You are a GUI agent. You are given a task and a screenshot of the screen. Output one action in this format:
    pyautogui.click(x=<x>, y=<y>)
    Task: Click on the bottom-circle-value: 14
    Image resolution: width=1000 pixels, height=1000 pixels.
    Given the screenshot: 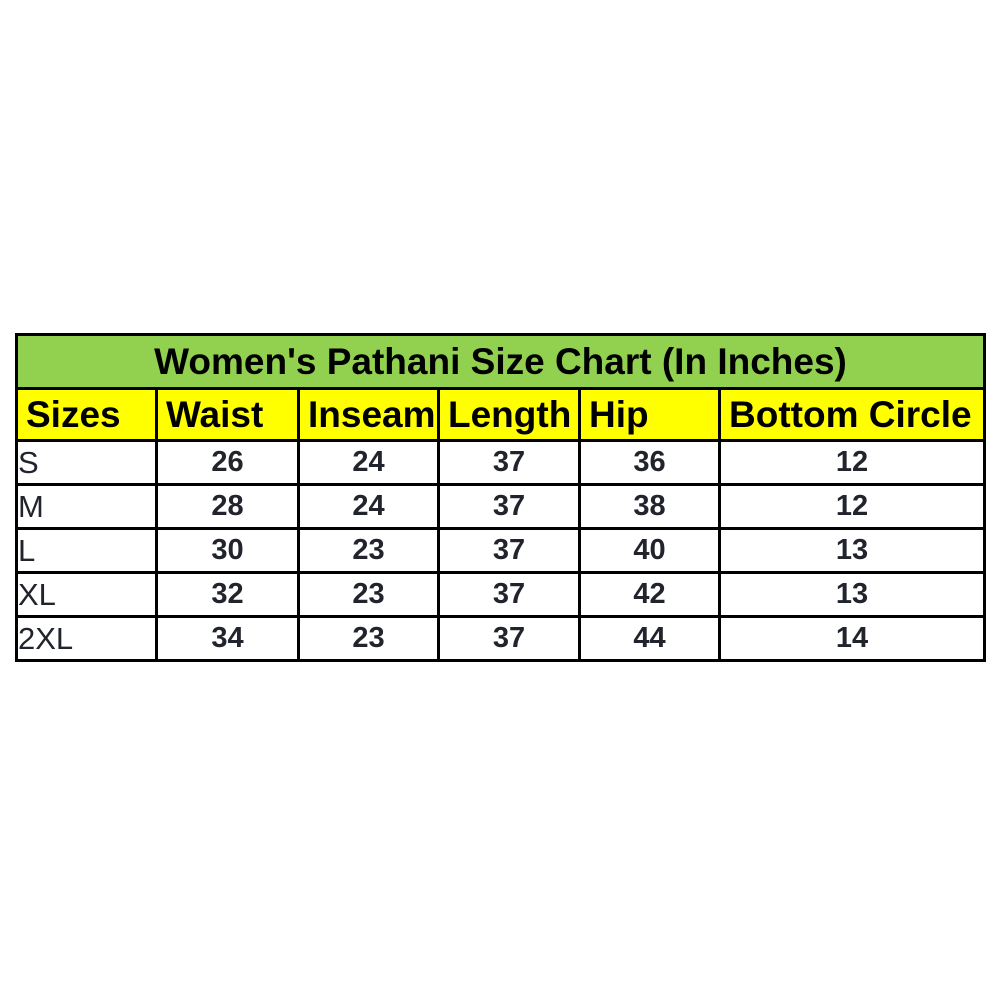 What is the action you would take?
    pyautogui.click(x=852, y=638)
    